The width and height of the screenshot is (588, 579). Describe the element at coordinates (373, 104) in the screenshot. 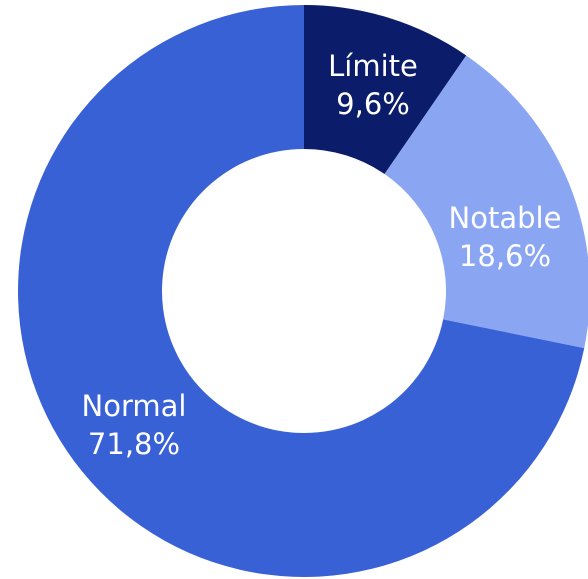

I see `slice-label-value: 9,6%` at that location.